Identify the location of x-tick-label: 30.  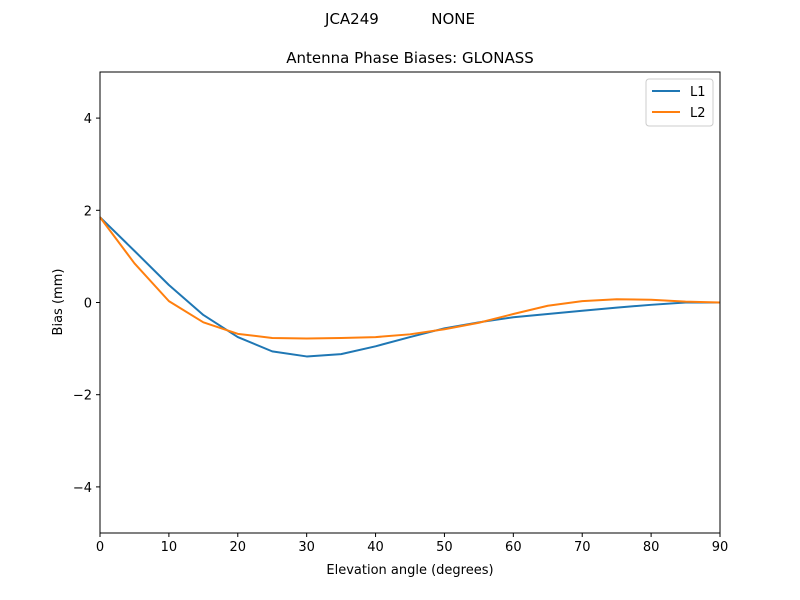
(306, 547).